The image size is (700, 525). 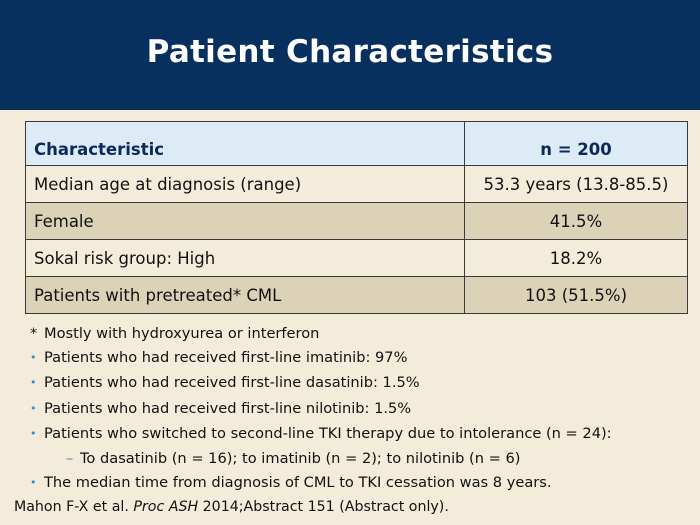 I want to click on footnote-text: Mostly with hydroxyurea or interferon, so click(x=182, y=333).